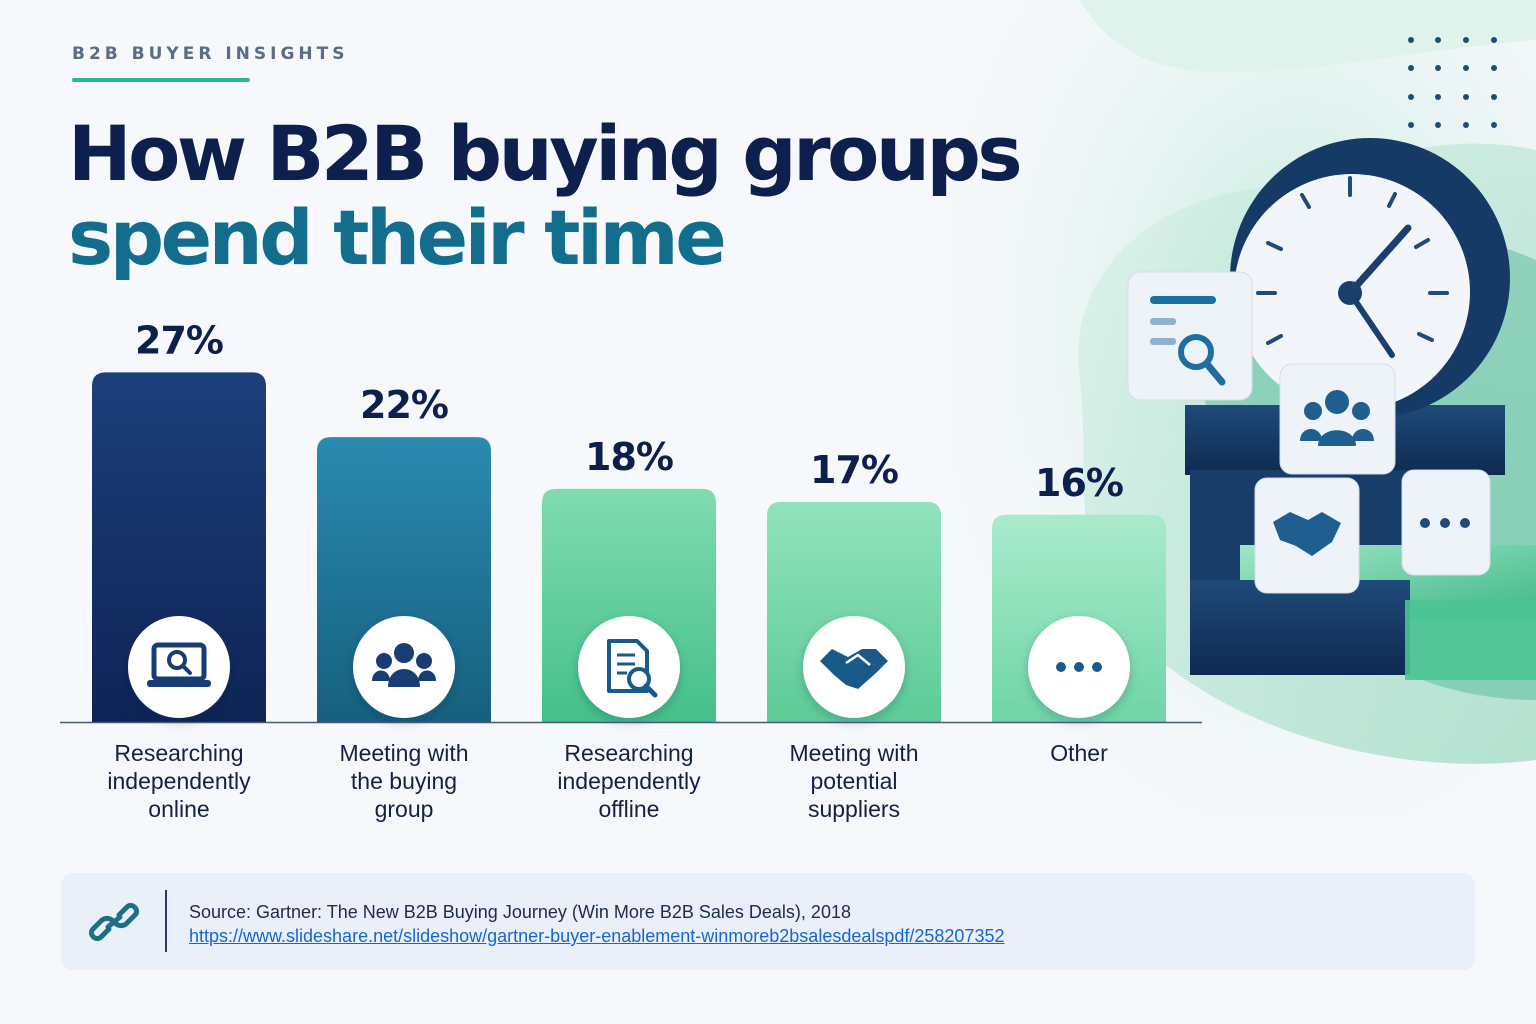  Describe the element at coordinates (404, 667) in the screenshot. I see `people-icon` at that location.